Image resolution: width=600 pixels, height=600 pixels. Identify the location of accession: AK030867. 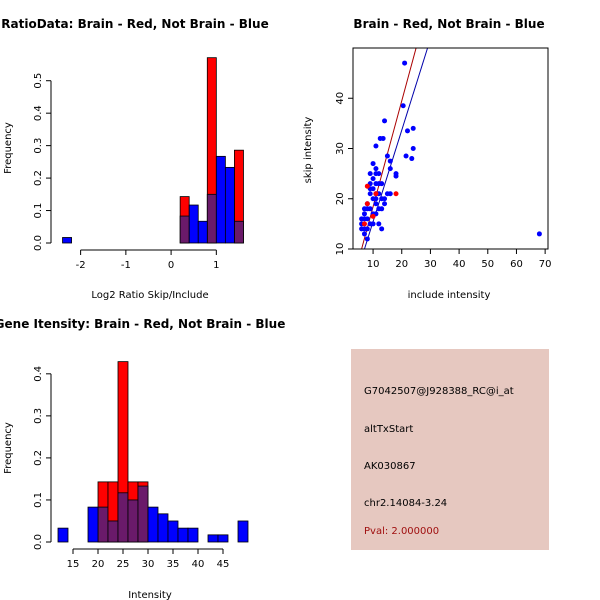
(390, 466).